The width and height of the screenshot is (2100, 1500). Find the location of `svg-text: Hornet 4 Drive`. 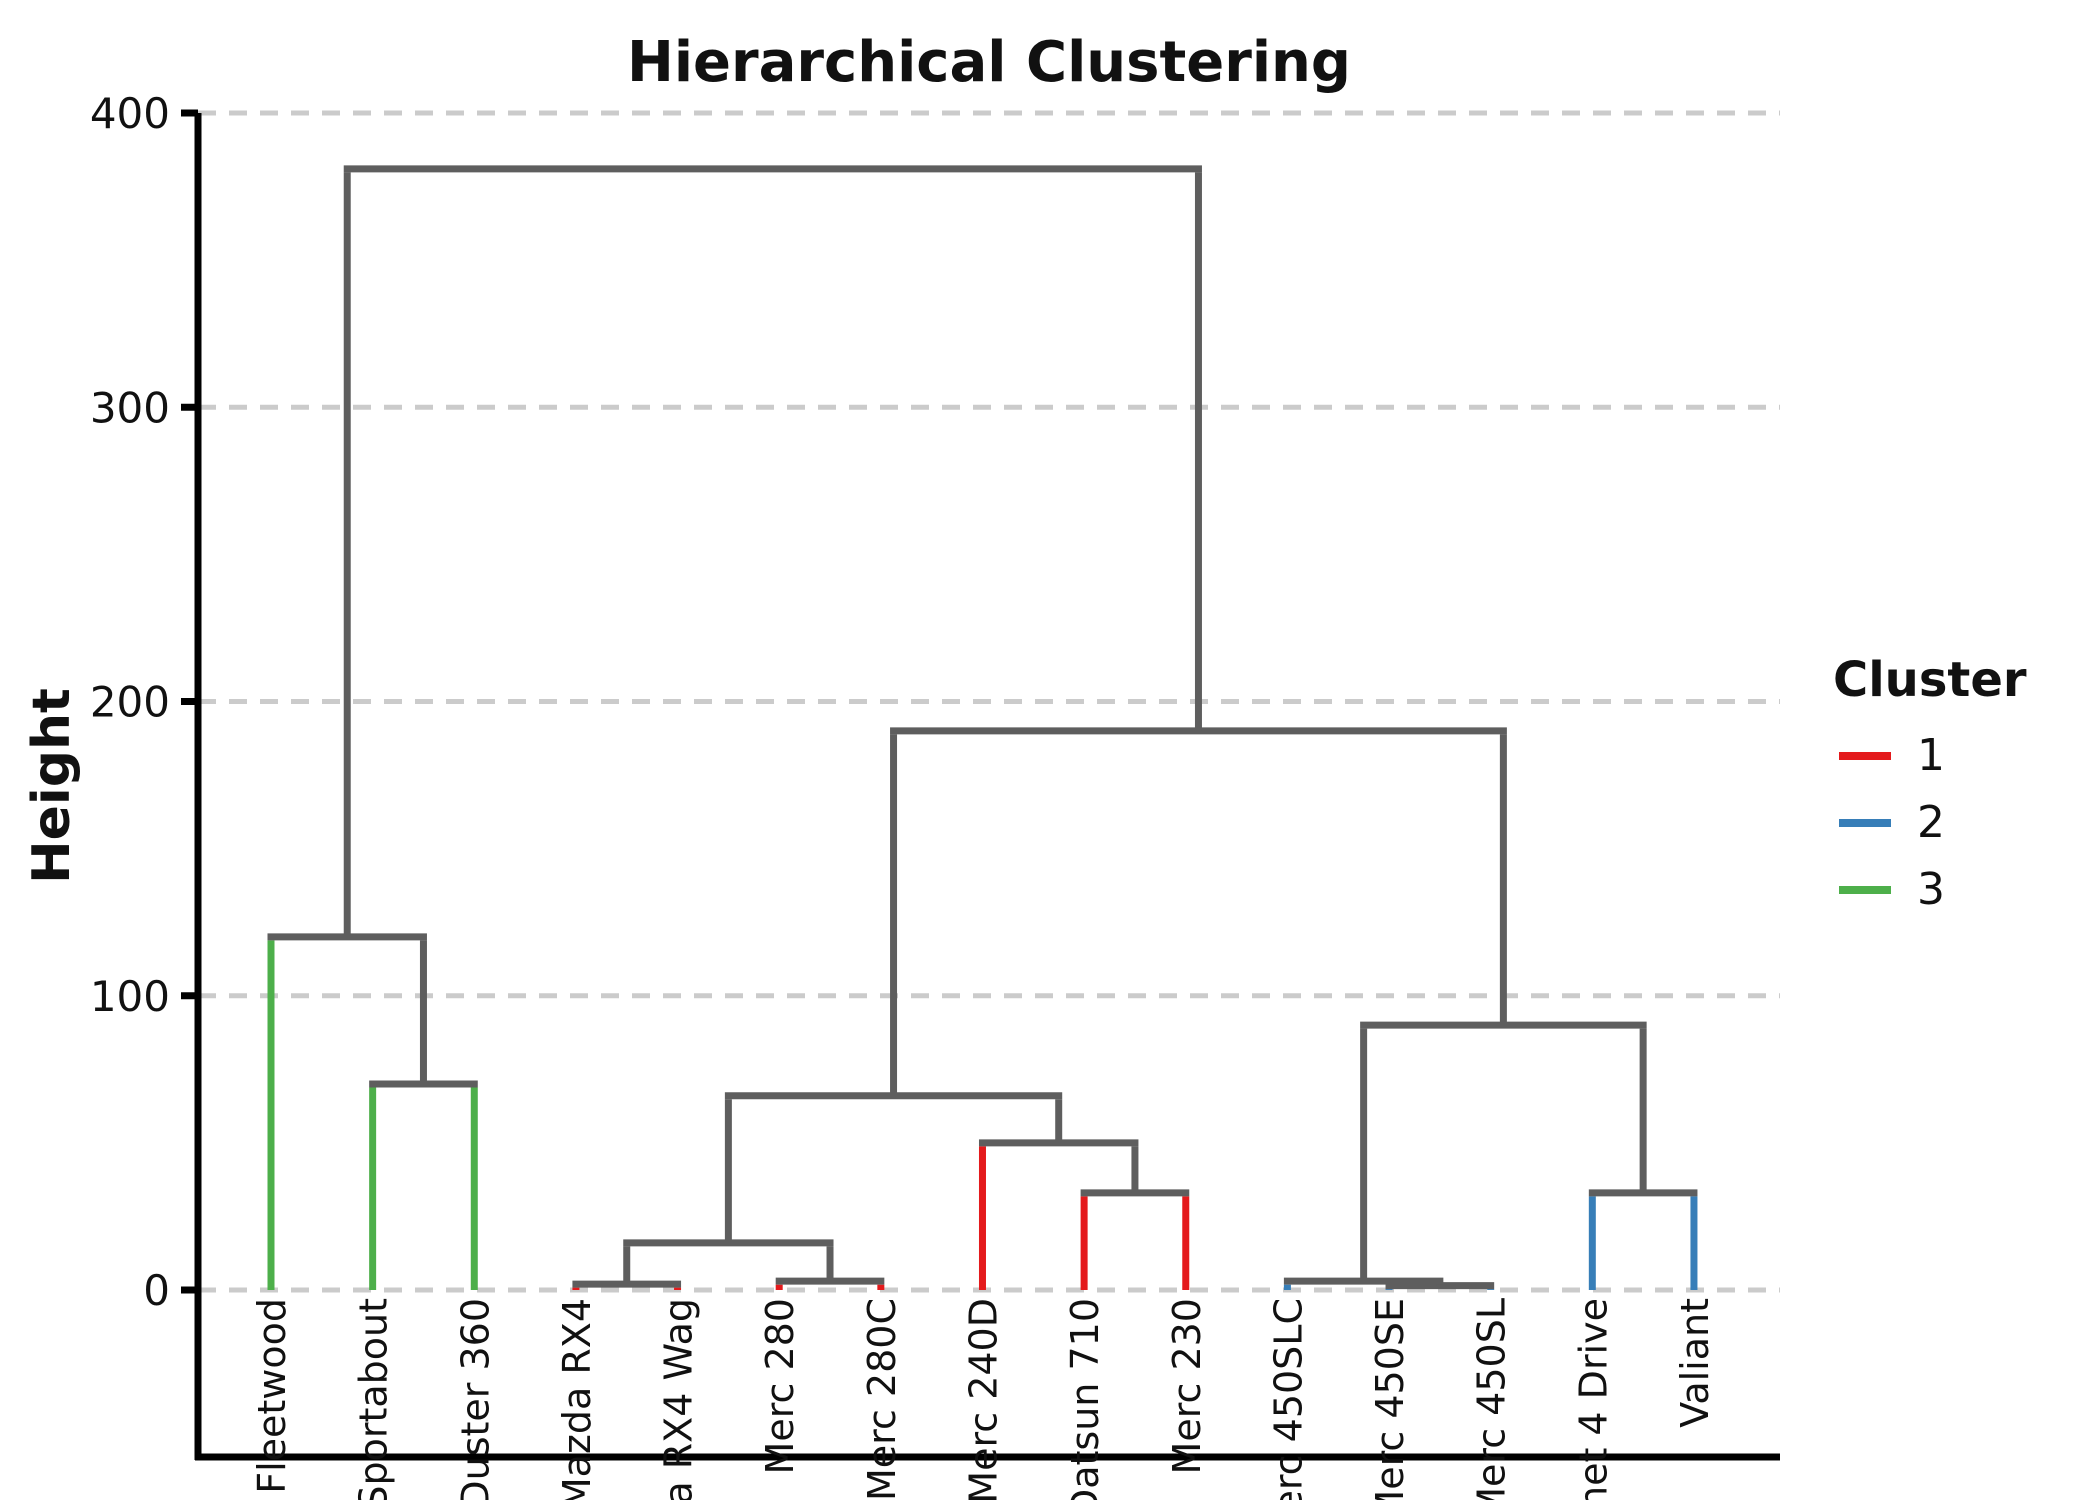

svg-text: Hornet 4 Drive is located at coordinates (1593, 1399).